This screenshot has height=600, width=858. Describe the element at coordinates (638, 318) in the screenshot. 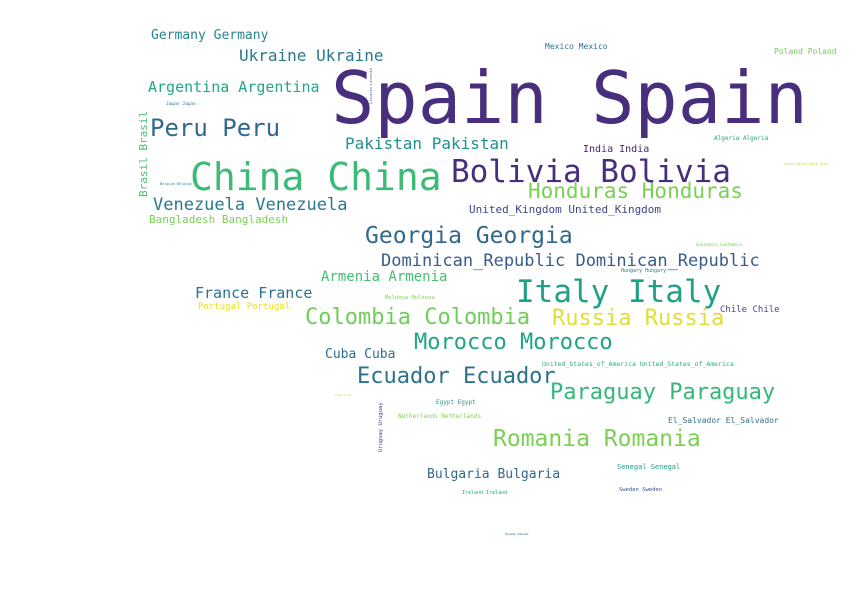

I see `word-russia: Russia Russia` at that location.